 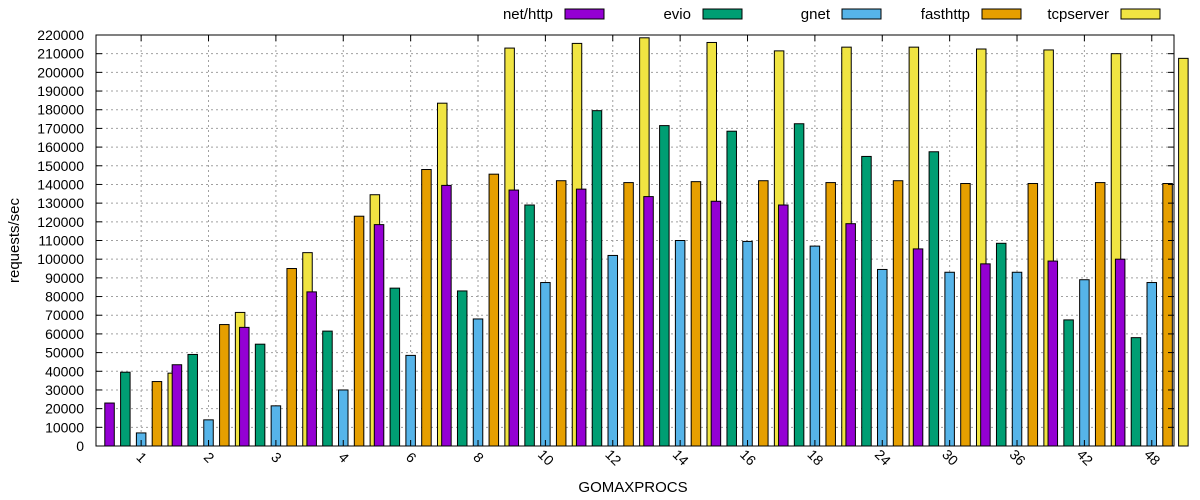 What do you see at coordinates (816, 14) in the screenshot?
I see `legend-label: gnet` at bounding box center [816, 14].